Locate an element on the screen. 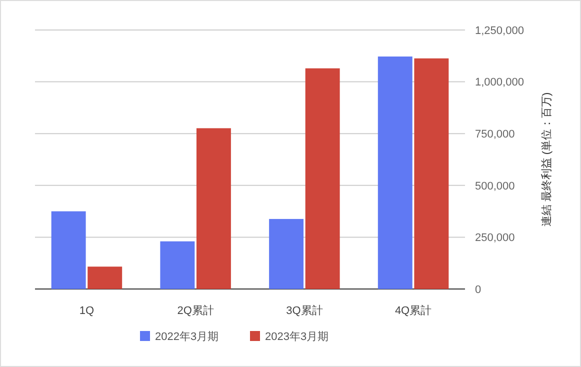  y-tick-label: 250,000 is located at coordinates (495, 238).